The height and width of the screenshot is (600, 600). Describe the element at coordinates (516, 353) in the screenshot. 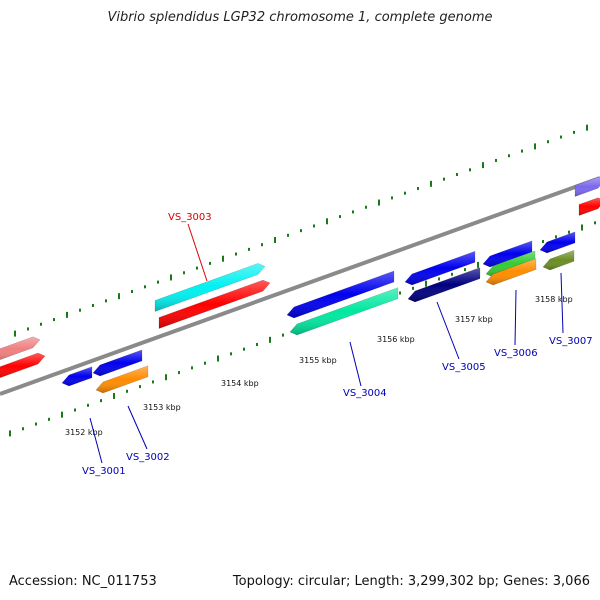

I see `gene-label-vs_3006: VS_3006` at that location.